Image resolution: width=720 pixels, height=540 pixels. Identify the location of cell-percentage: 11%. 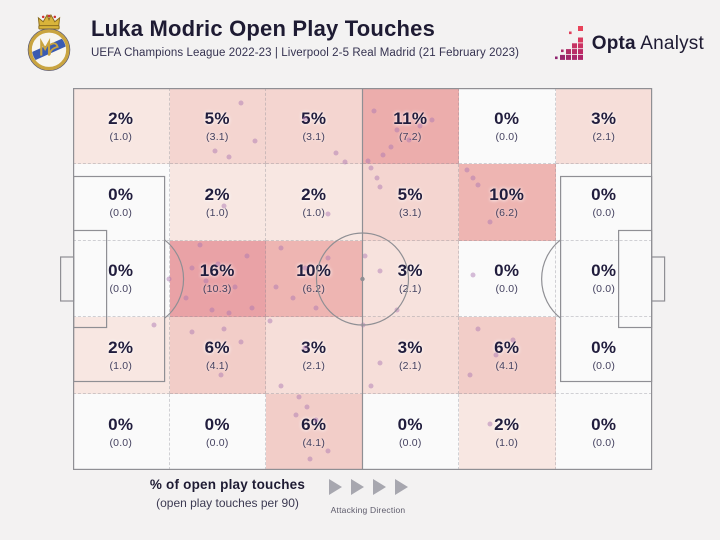
(410, 118).